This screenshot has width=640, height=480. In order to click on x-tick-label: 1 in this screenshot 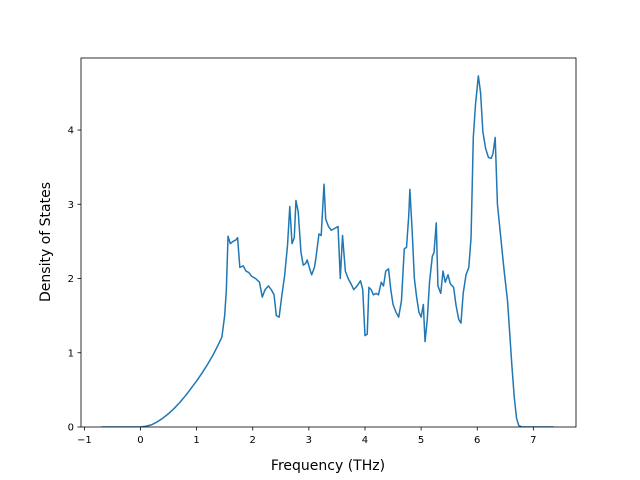, I will do `click(196, 440)`.